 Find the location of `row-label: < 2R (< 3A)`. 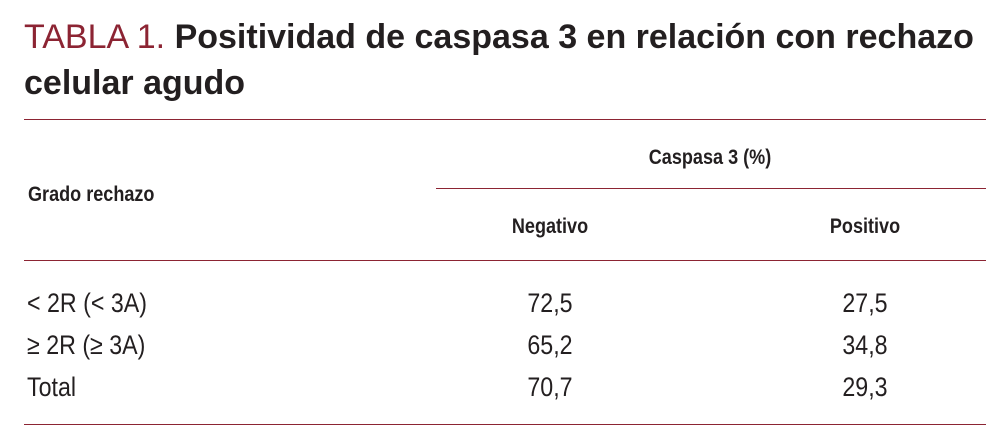

row-label: < 2R (< 3A) is located at coordinates (87, 303).